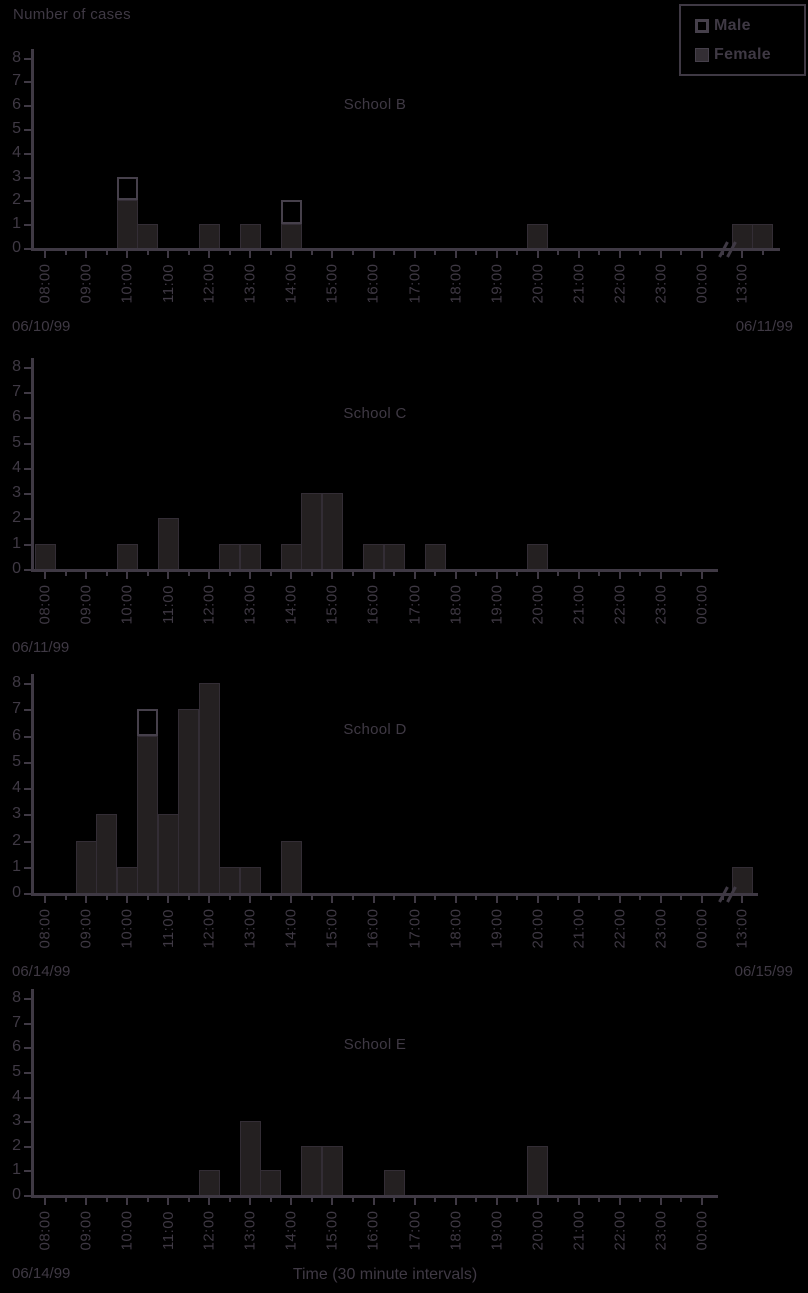  I want to click on x-axis-line, so click(374, 570).